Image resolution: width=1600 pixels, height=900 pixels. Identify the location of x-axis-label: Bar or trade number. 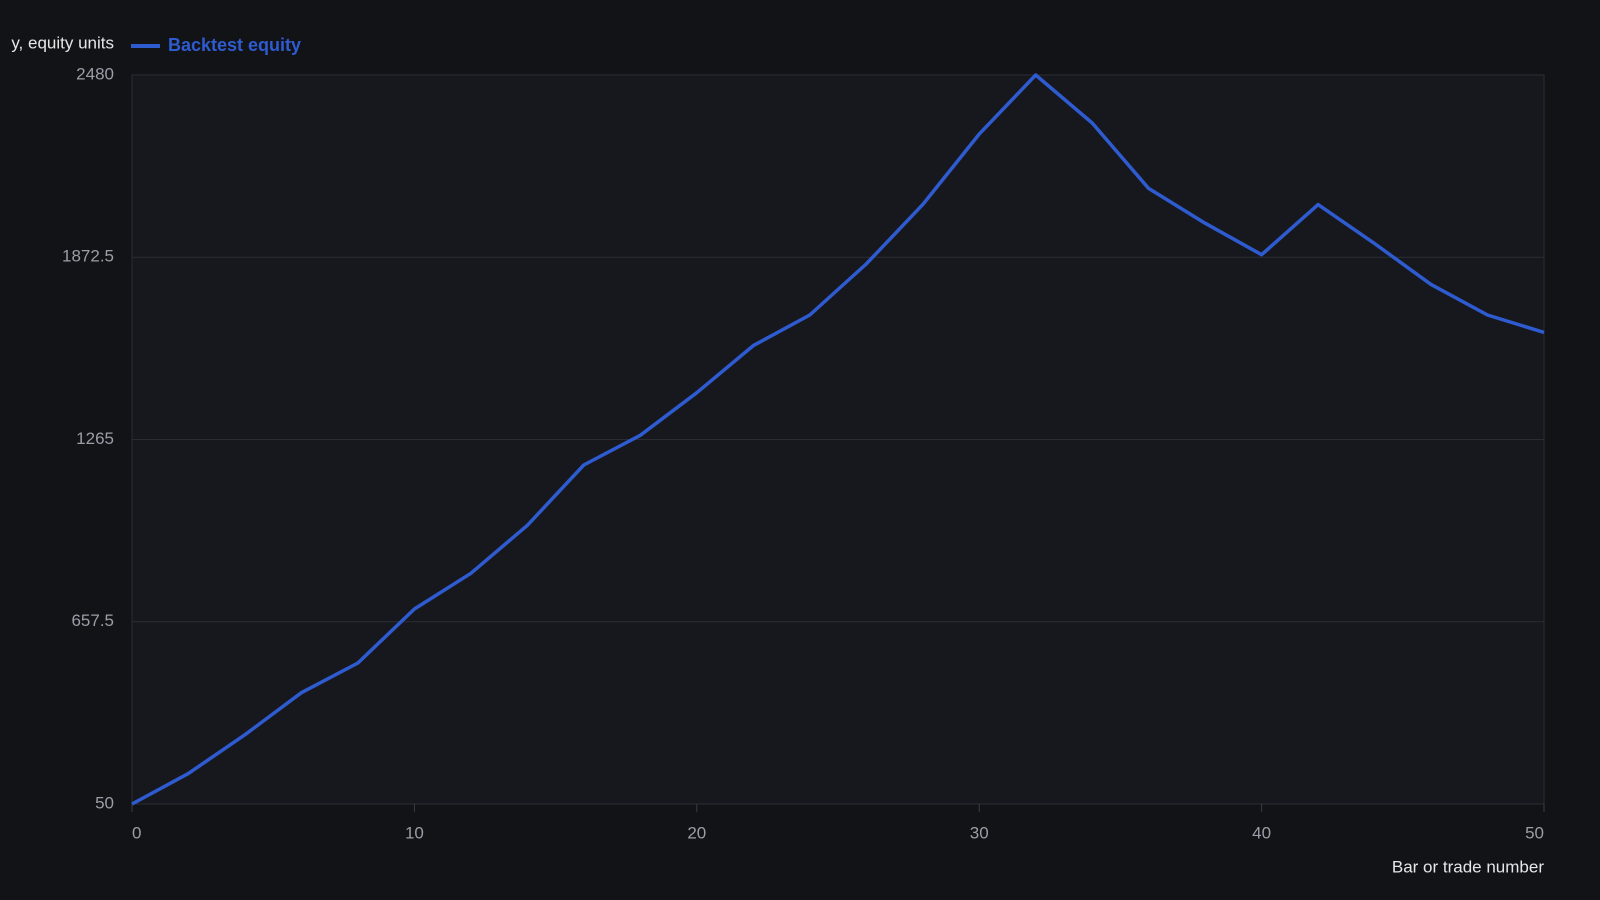
(1468, 866).